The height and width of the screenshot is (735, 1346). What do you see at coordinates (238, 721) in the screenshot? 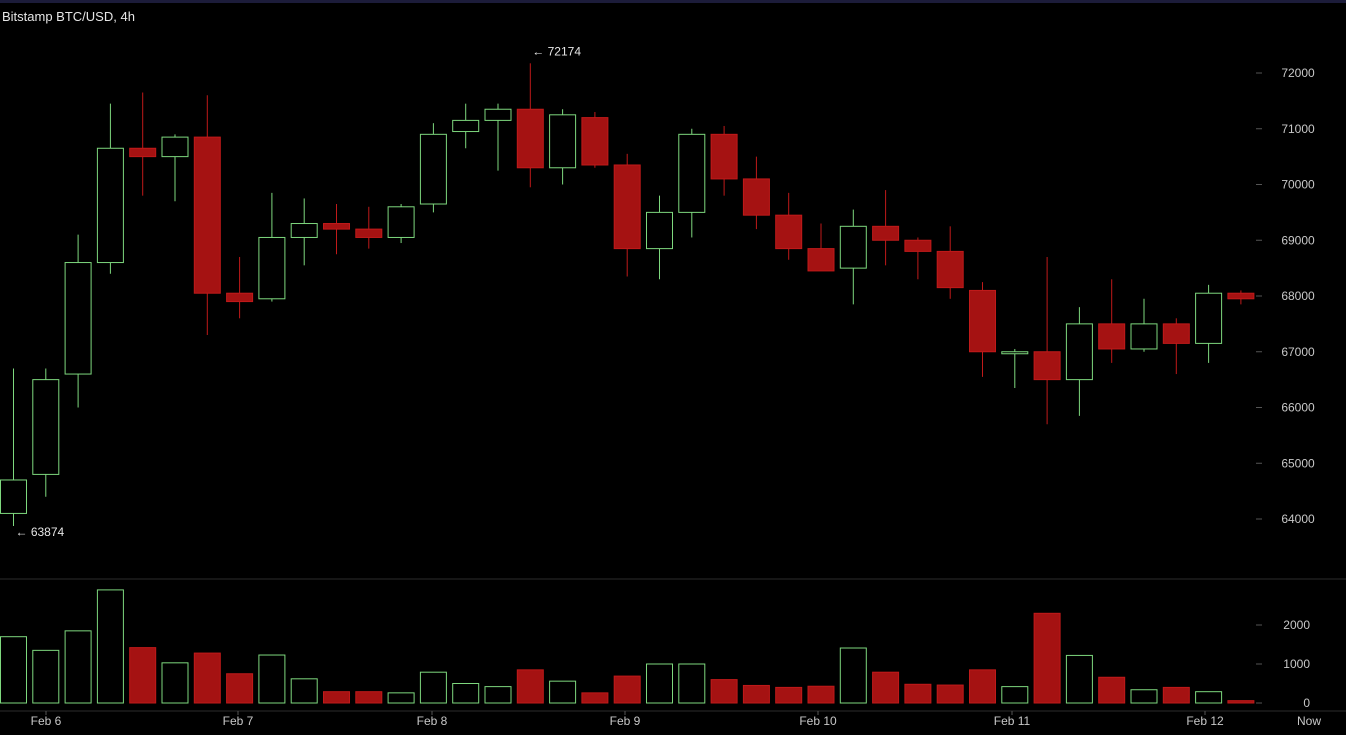
I see `time-tick-label: Feb 7` at bounding box center [238, 721].